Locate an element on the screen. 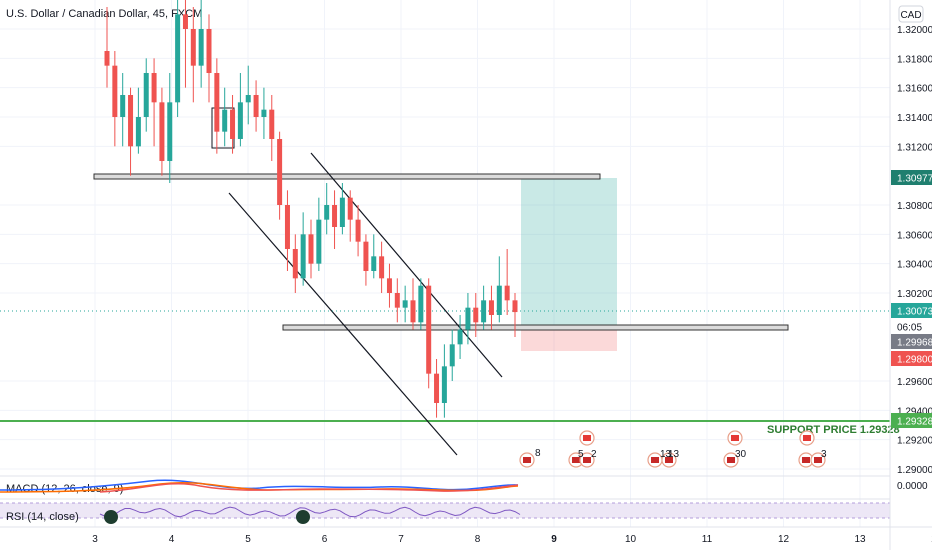  currency-label: CAD is located at coordinates (910, 15).